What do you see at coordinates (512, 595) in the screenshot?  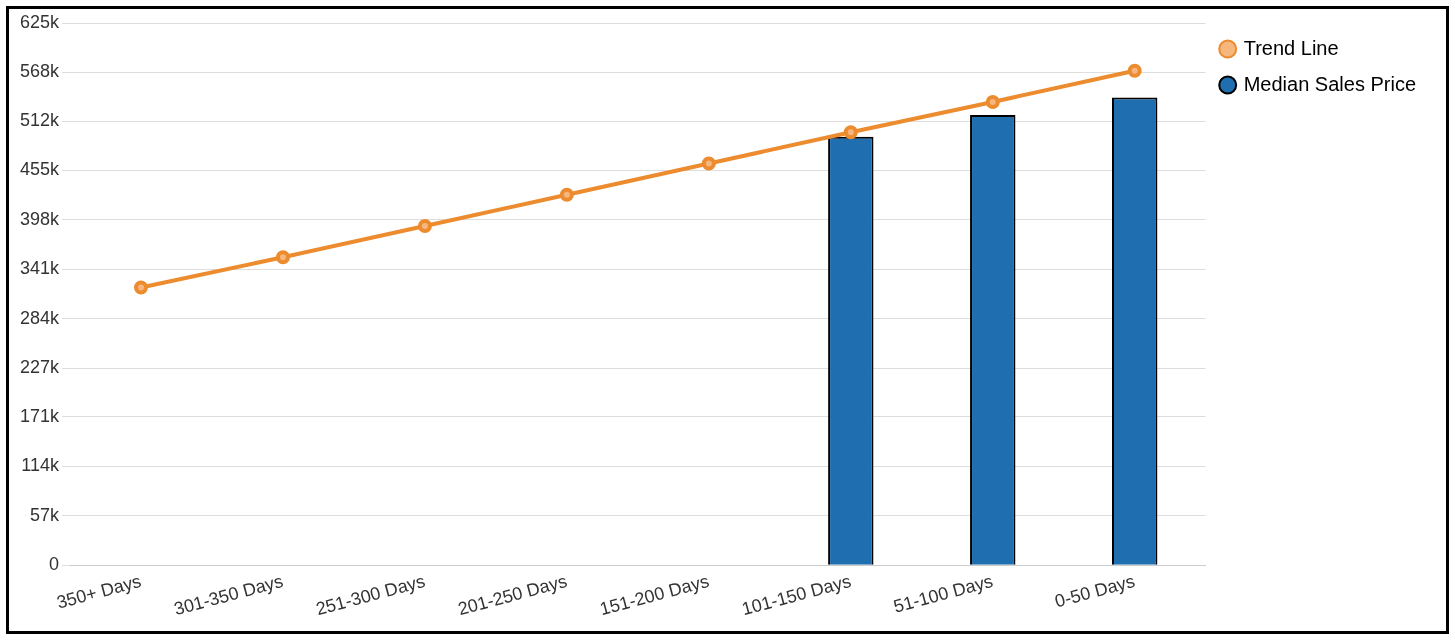 I see `x-tick-label: 201-250 Days` at bounding box center [512, 595].